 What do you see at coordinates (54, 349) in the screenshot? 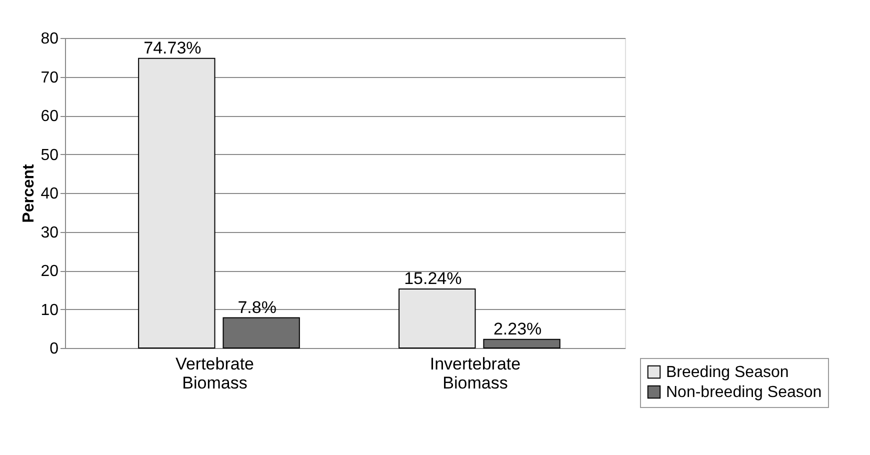
I see `y-tick-label: 0` at bounding box center [54, 349].